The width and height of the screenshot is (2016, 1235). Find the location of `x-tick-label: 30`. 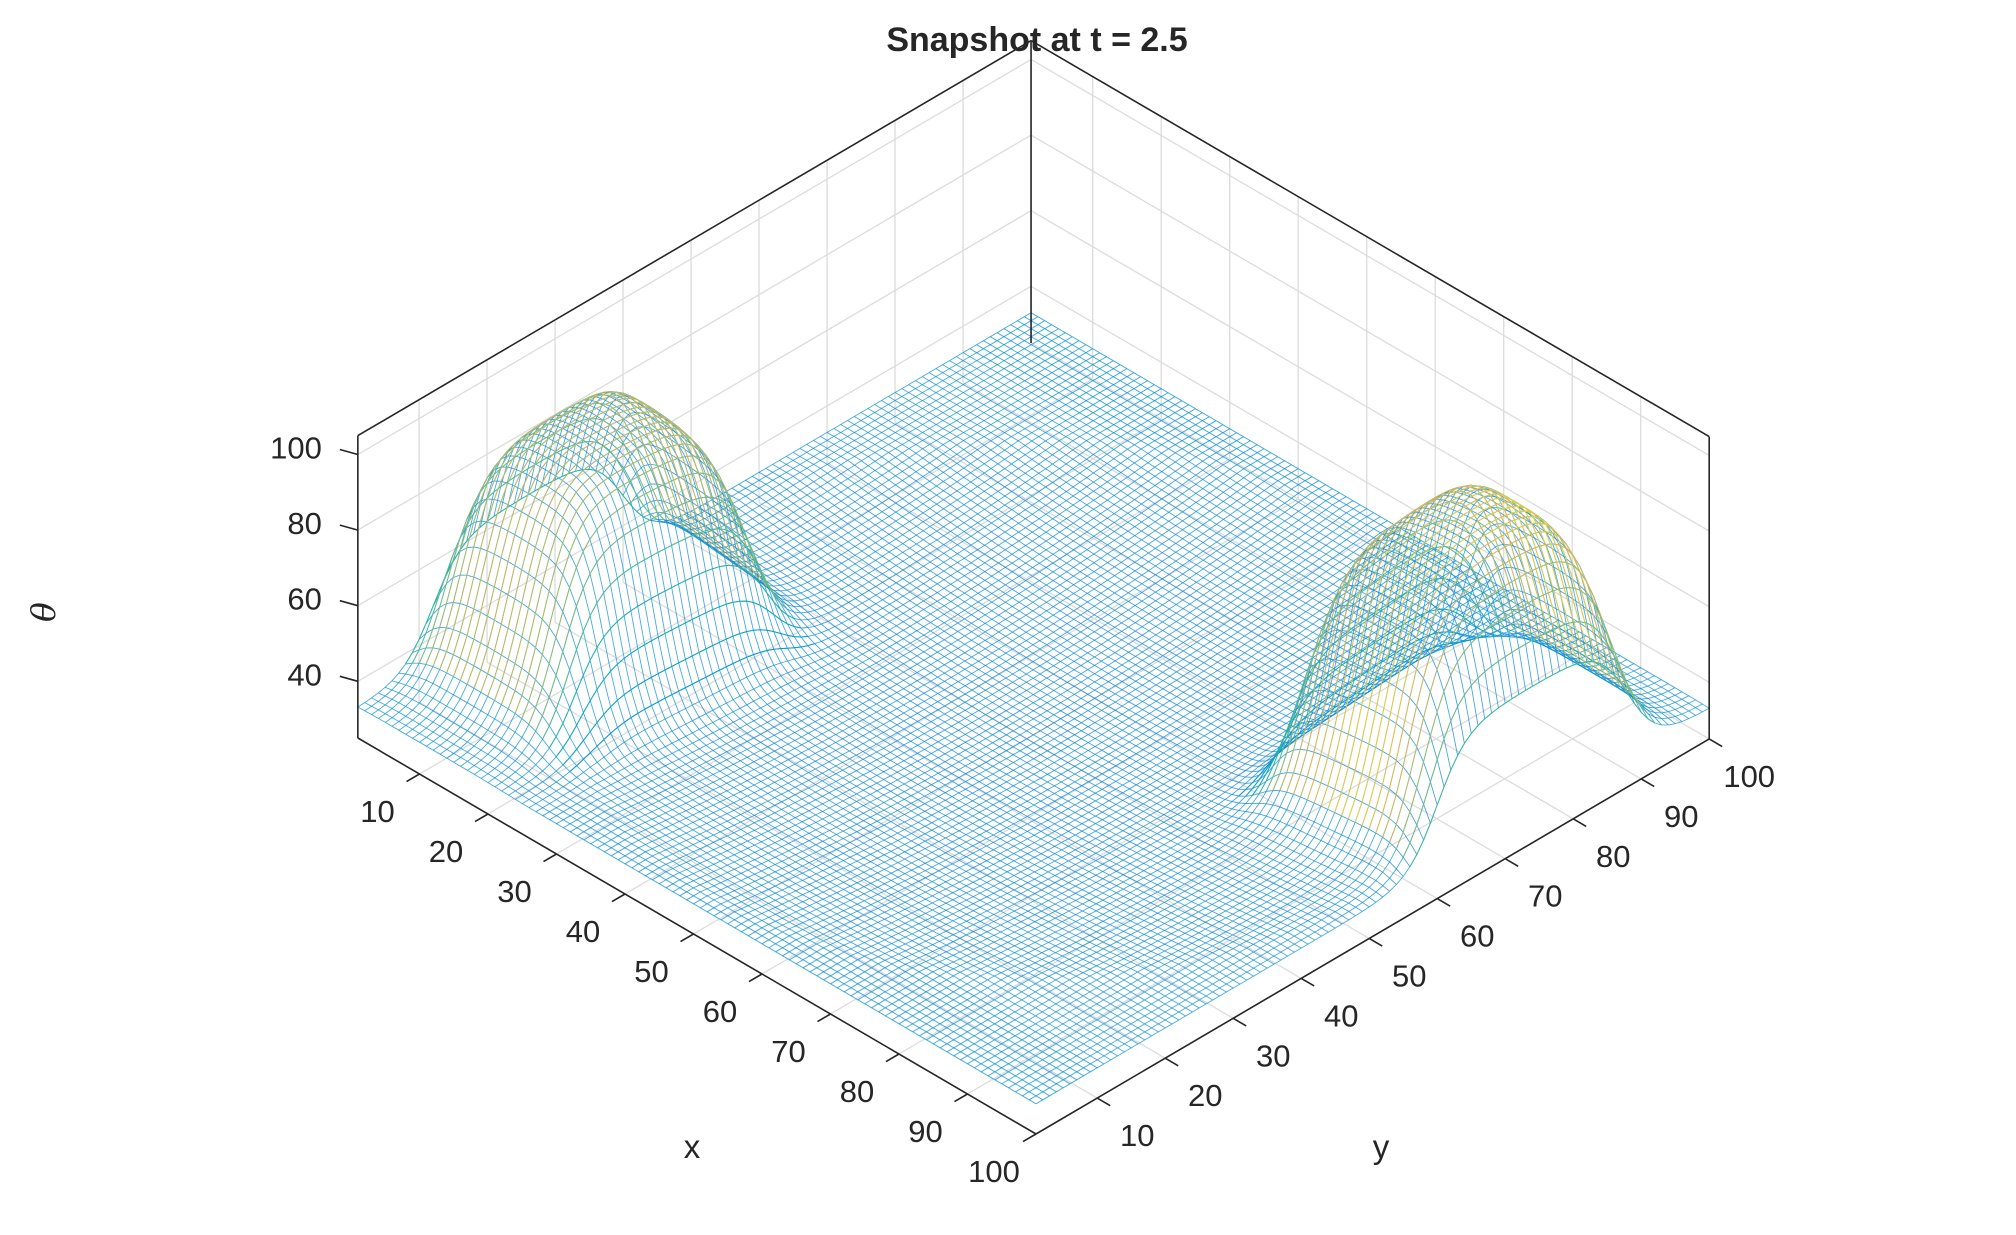

x-tick-label: 30 is located at coordinates (514, 891).